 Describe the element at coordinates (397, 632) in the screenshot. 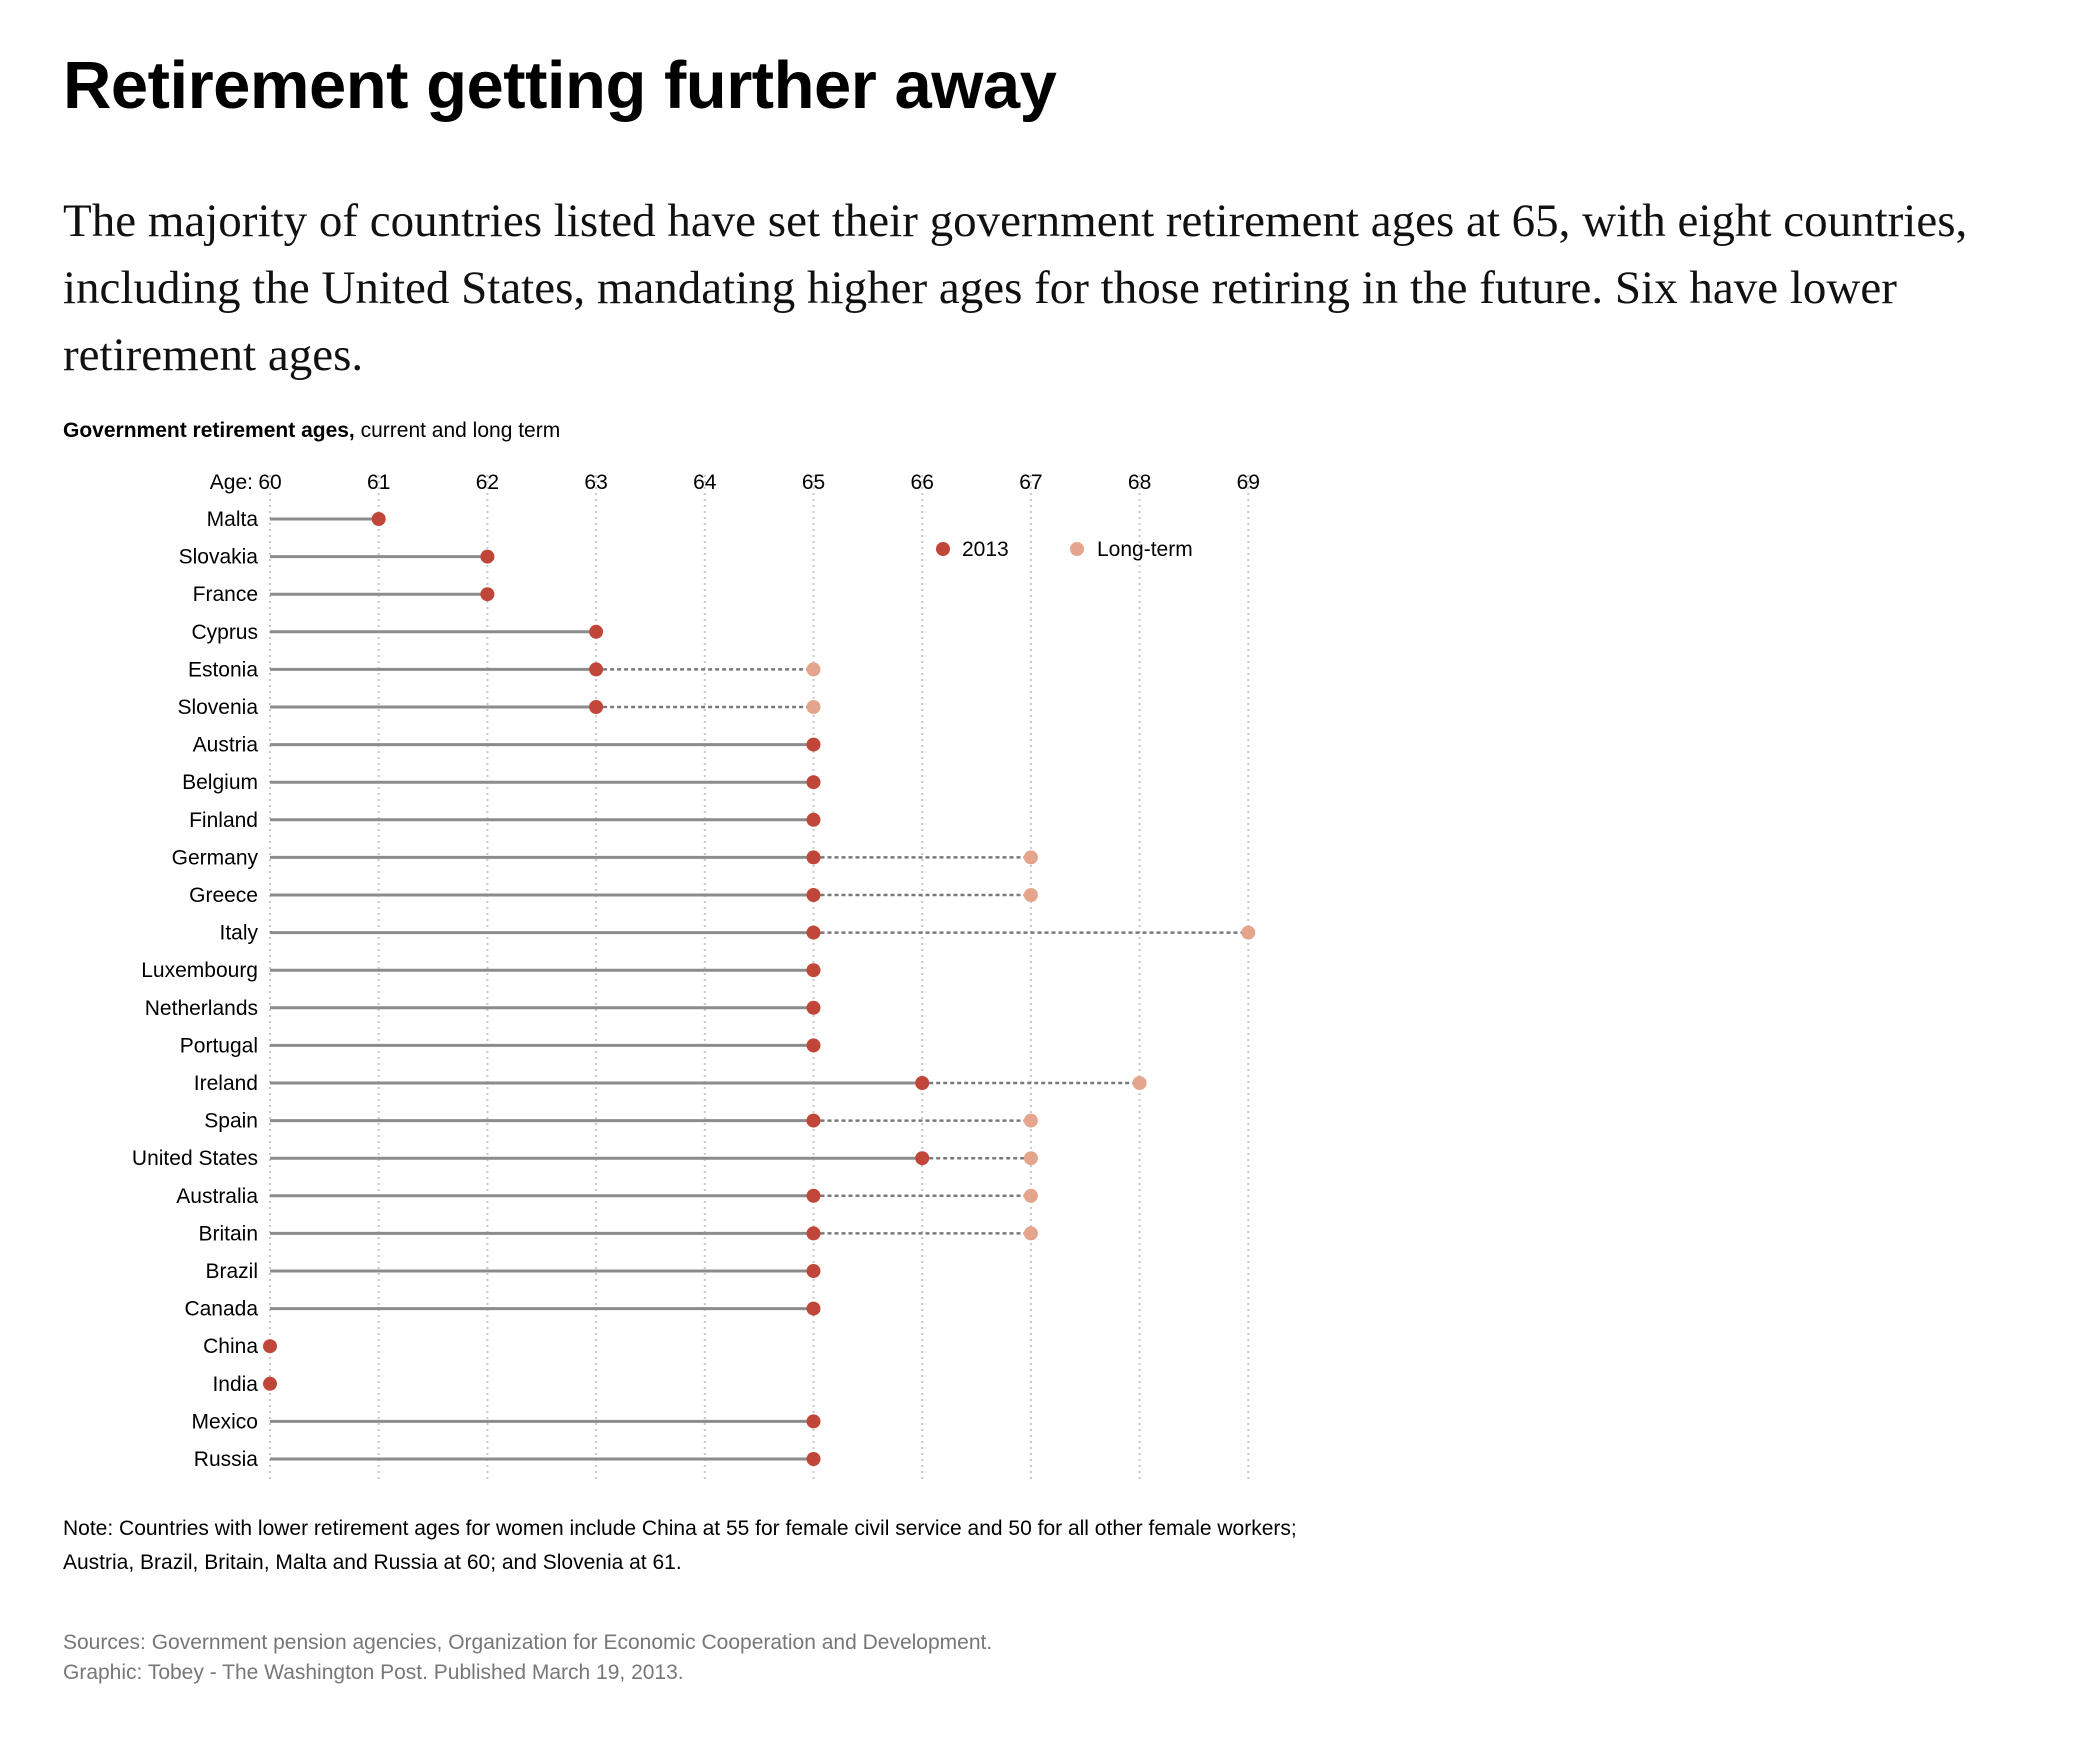

I see `row-cyprus: Cyprus` at that location.